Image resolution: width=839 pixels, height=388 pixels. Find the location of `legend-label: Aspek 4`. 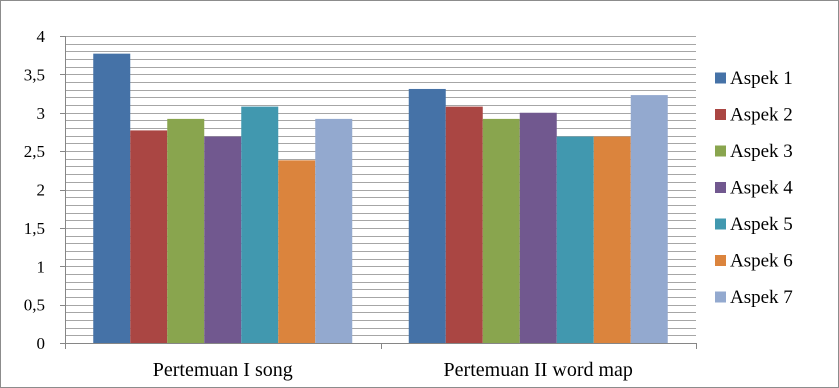

legend-label: Aspek 4 is located at coordinates (761, 188).